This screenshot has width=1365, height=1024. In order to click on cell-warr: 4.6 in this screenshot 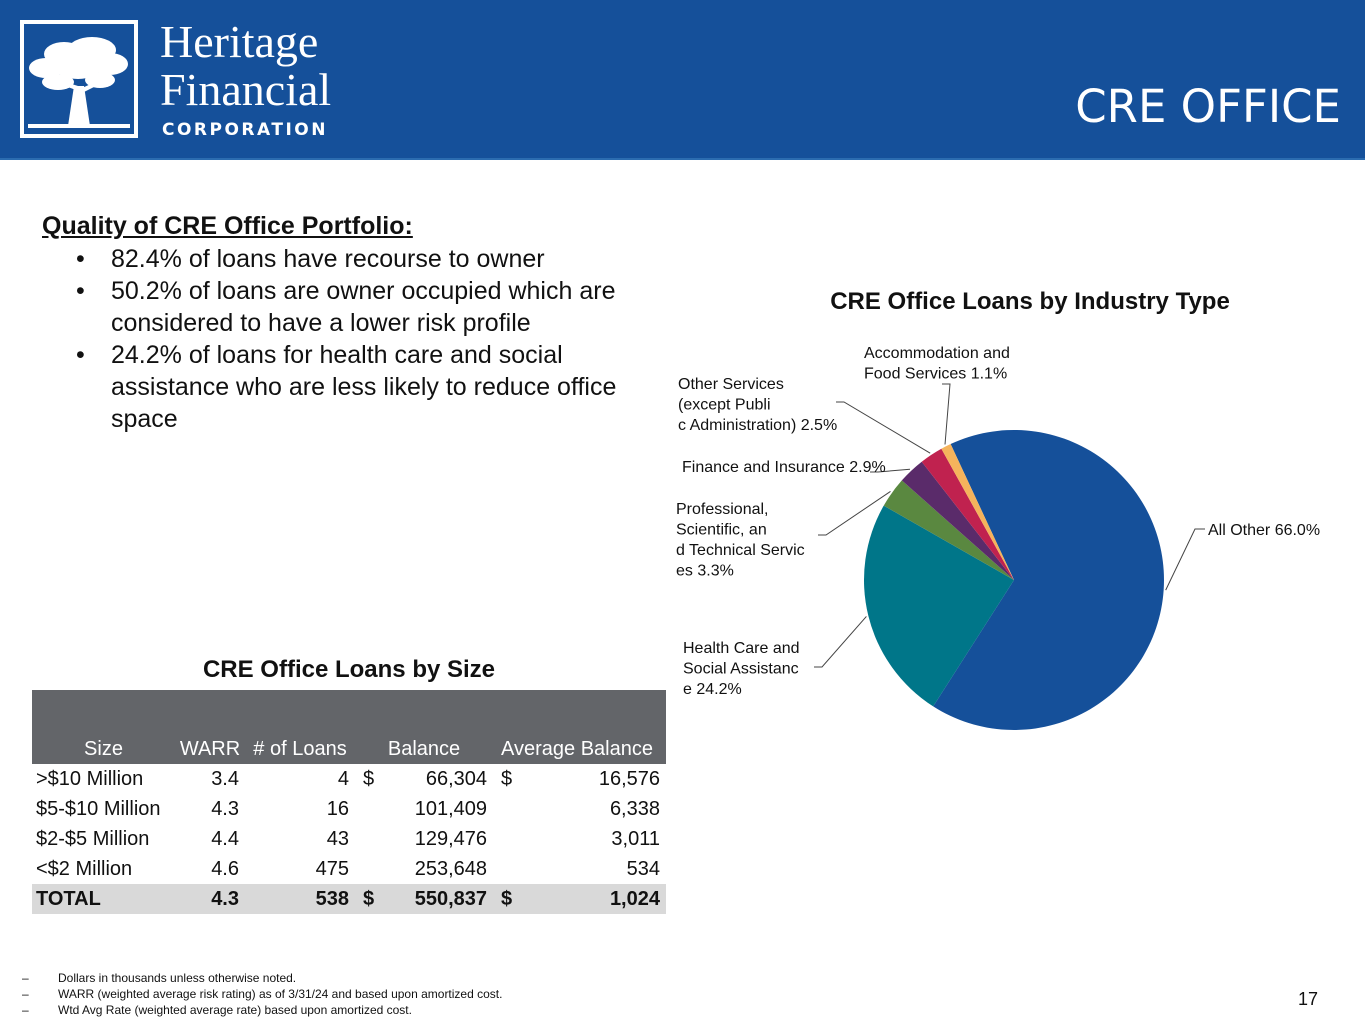, I will do `click(225, 868)`.